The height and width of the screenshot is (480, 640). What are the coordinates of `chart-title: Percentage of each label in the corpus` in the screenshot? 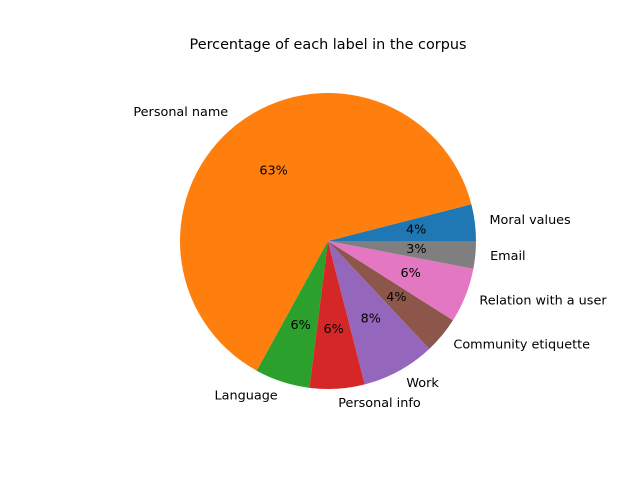 It's located at (328, 45).